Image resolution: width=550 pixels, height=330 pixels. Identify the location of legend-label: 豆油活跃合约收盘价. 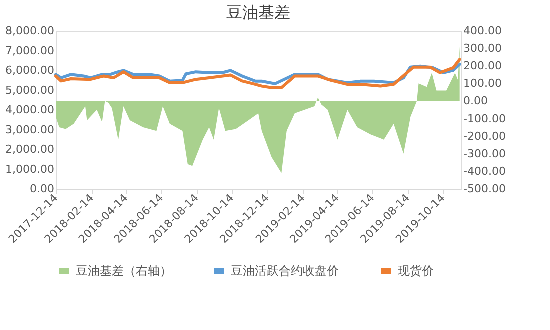
(285, 271).